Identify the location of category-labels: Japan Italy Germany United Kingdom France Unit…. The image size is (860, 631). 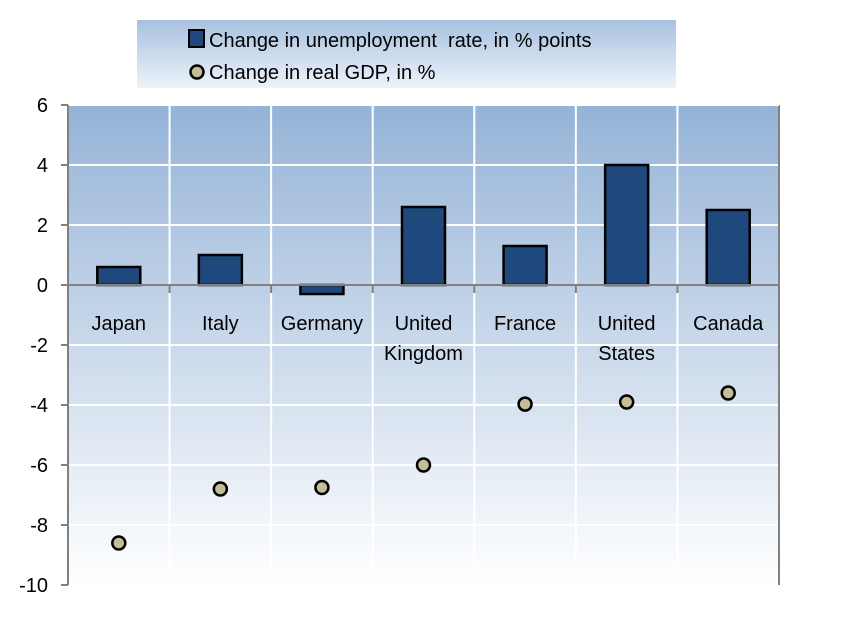
(428, 339).